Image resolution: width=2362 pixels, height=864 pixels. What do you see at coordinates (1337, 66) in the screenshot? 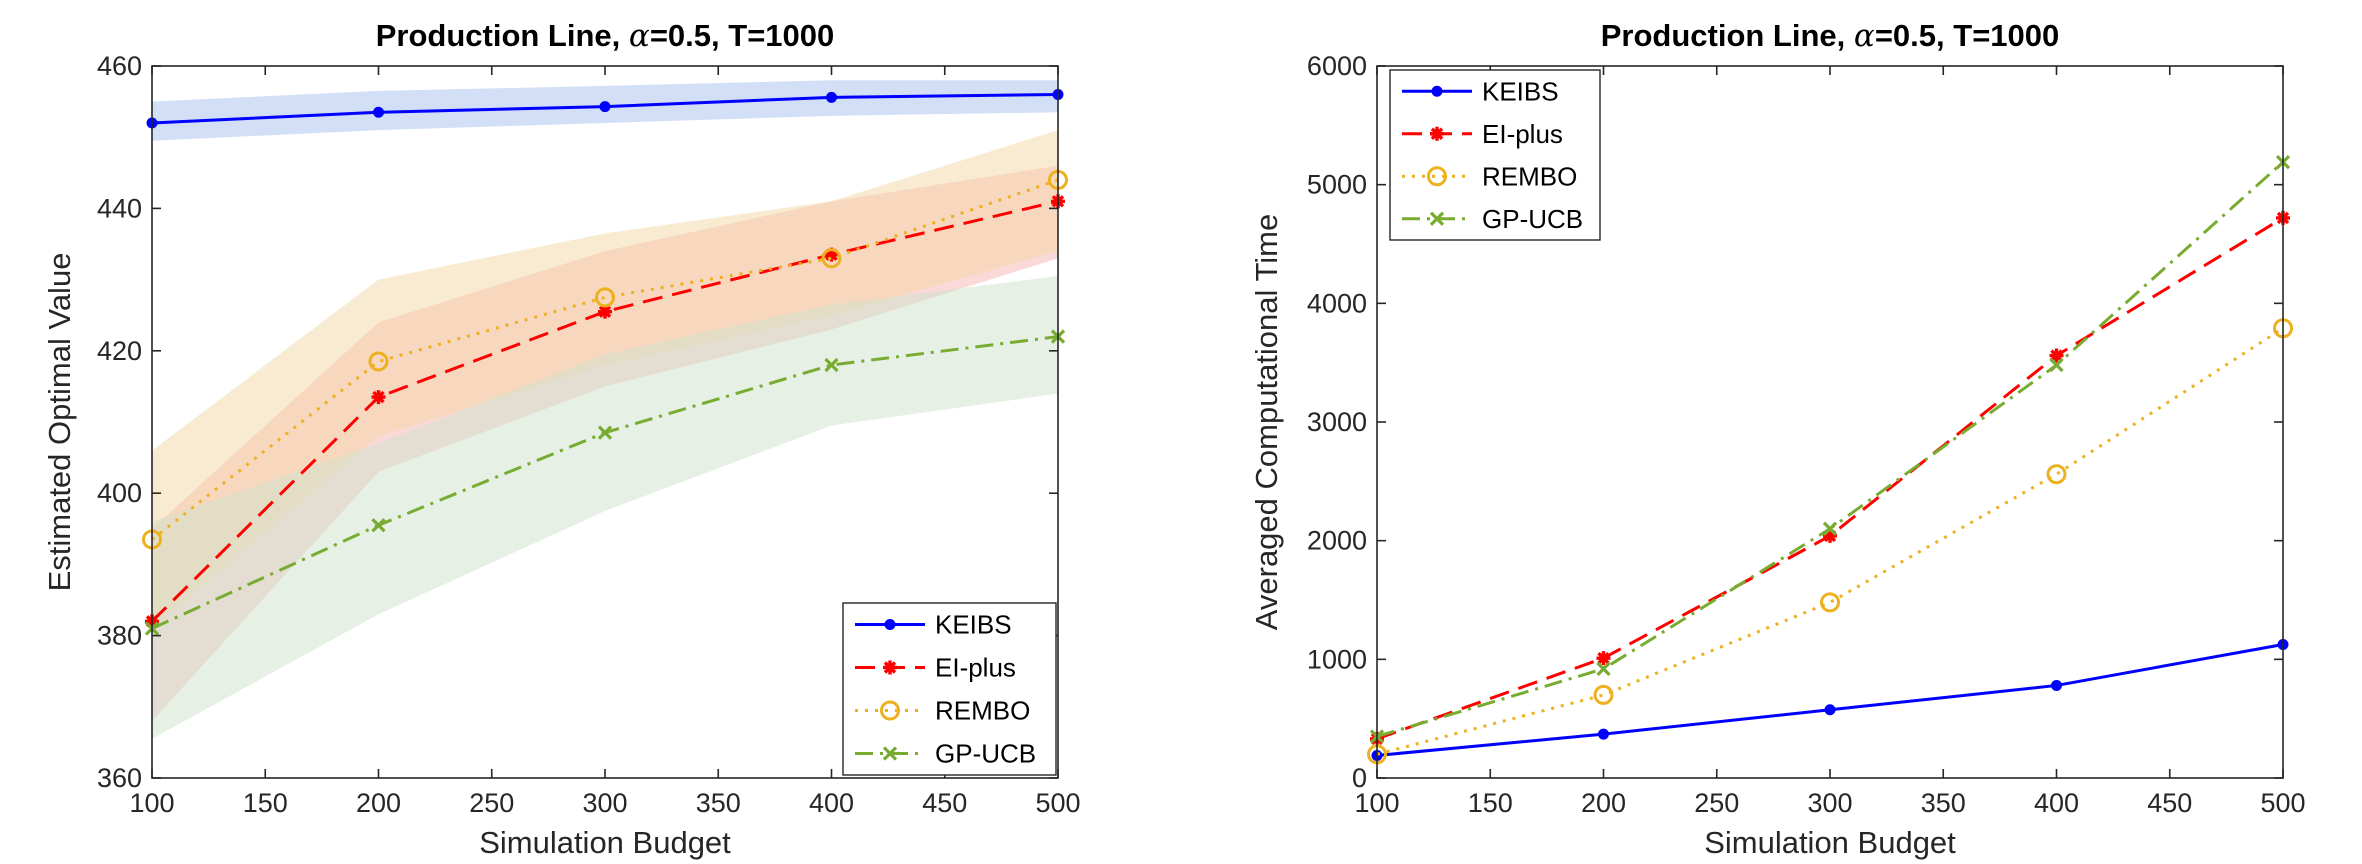
I see `y-tick-label: 6000` at bounding box center [1337, 66].